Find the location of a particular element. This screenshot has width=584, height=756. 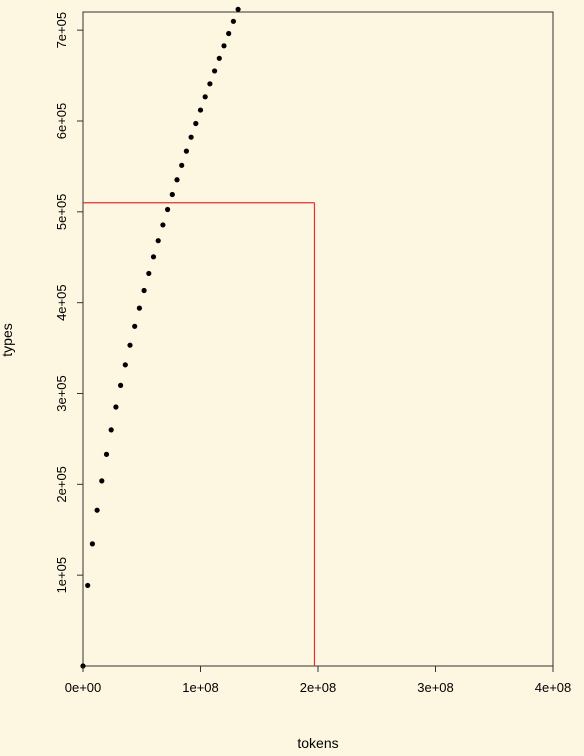

y-tick-label: 1e+05 is located at coordinates (61, 575).